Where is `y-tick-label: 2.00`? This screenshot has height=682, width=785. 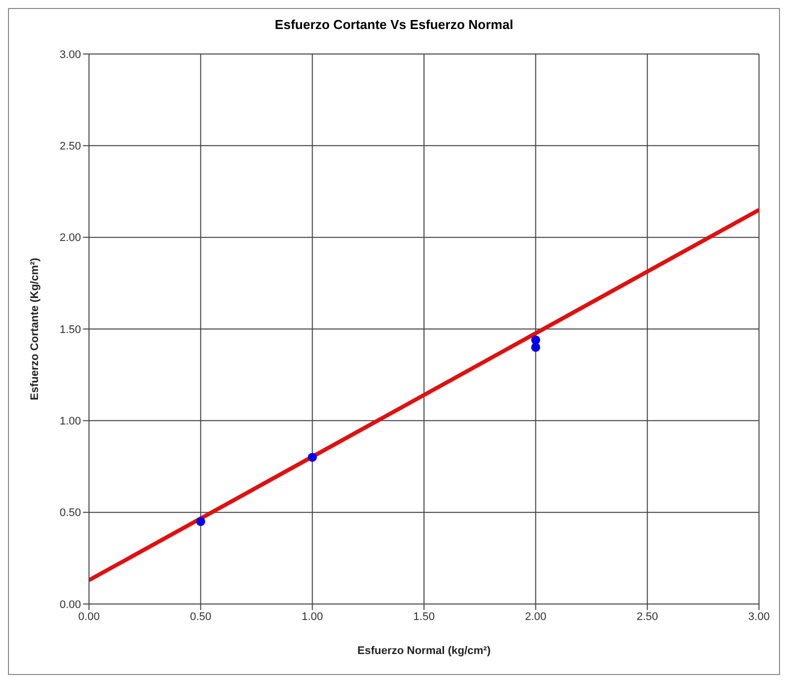 y-tick-label: 2.00 is located at coordinates (70, 238).